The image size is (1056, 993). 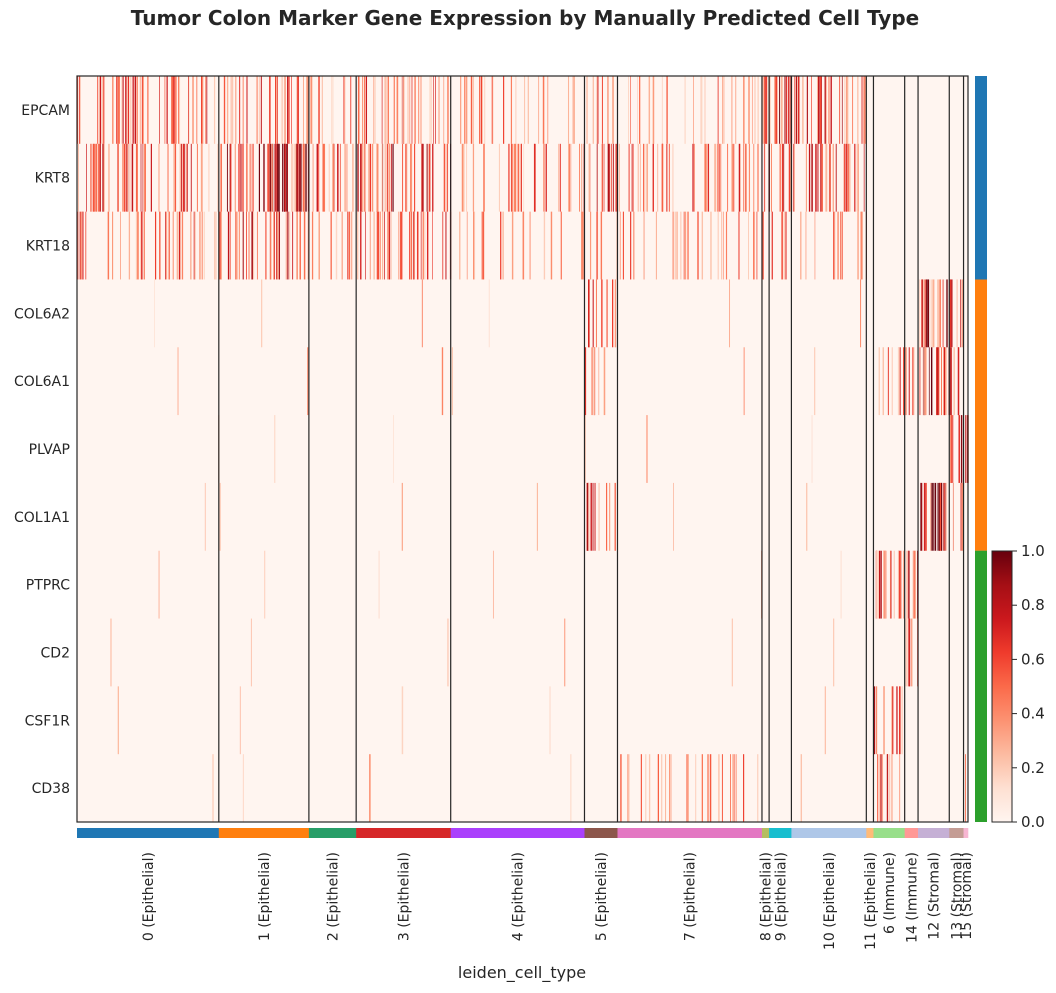 I want to click on gene-group-bar, so click(x=981, y=449).